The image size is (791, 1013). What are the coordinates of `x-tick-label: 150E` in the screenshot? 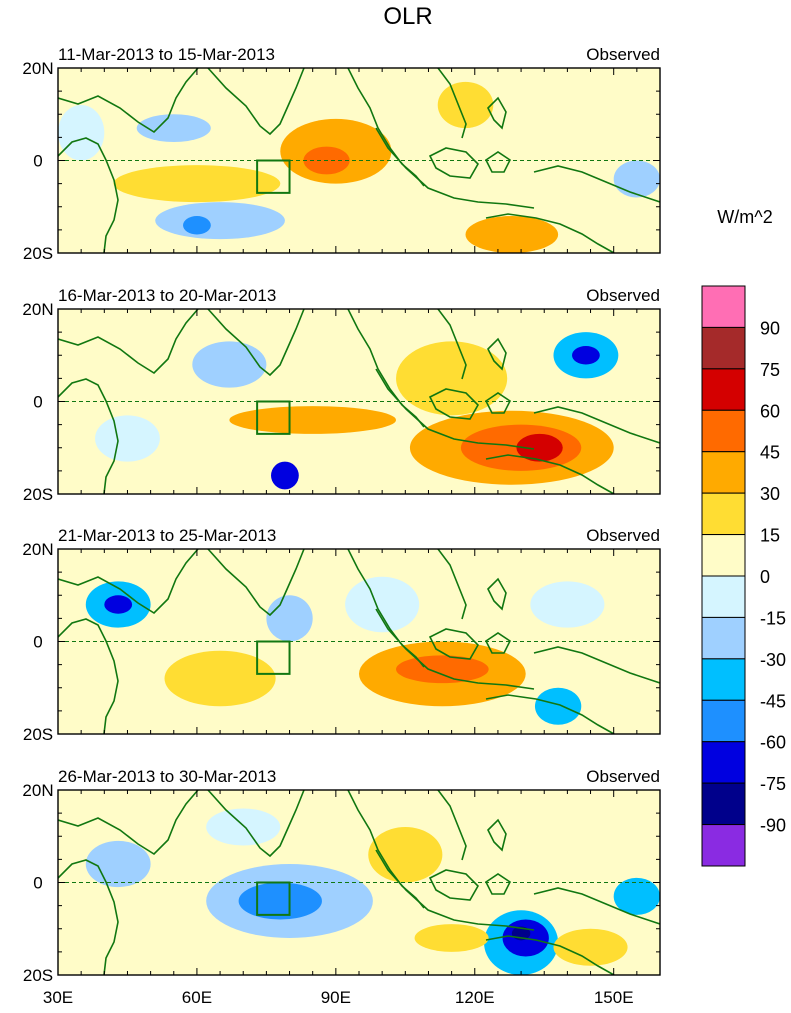 It's located at (614, 997).